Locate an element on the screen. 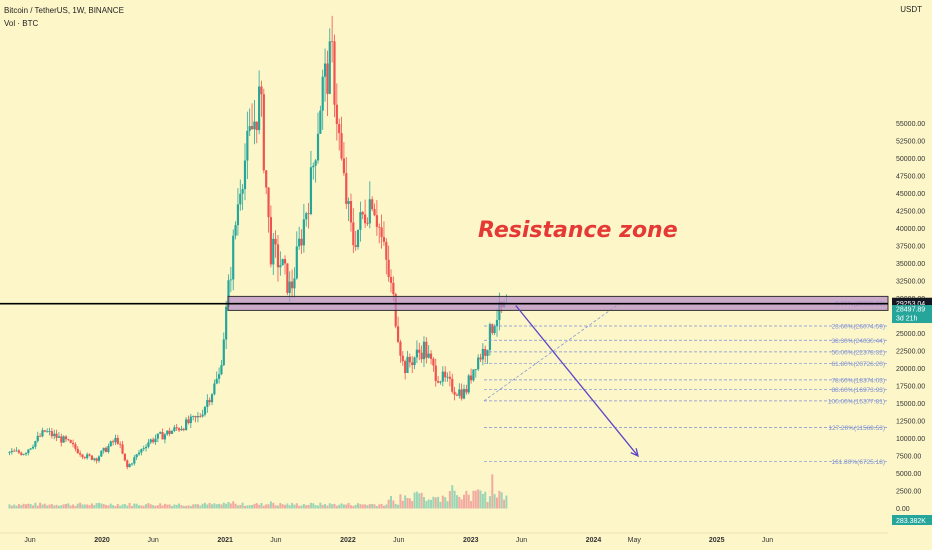  x-tick-label: May is located at coordinates (635, 540).